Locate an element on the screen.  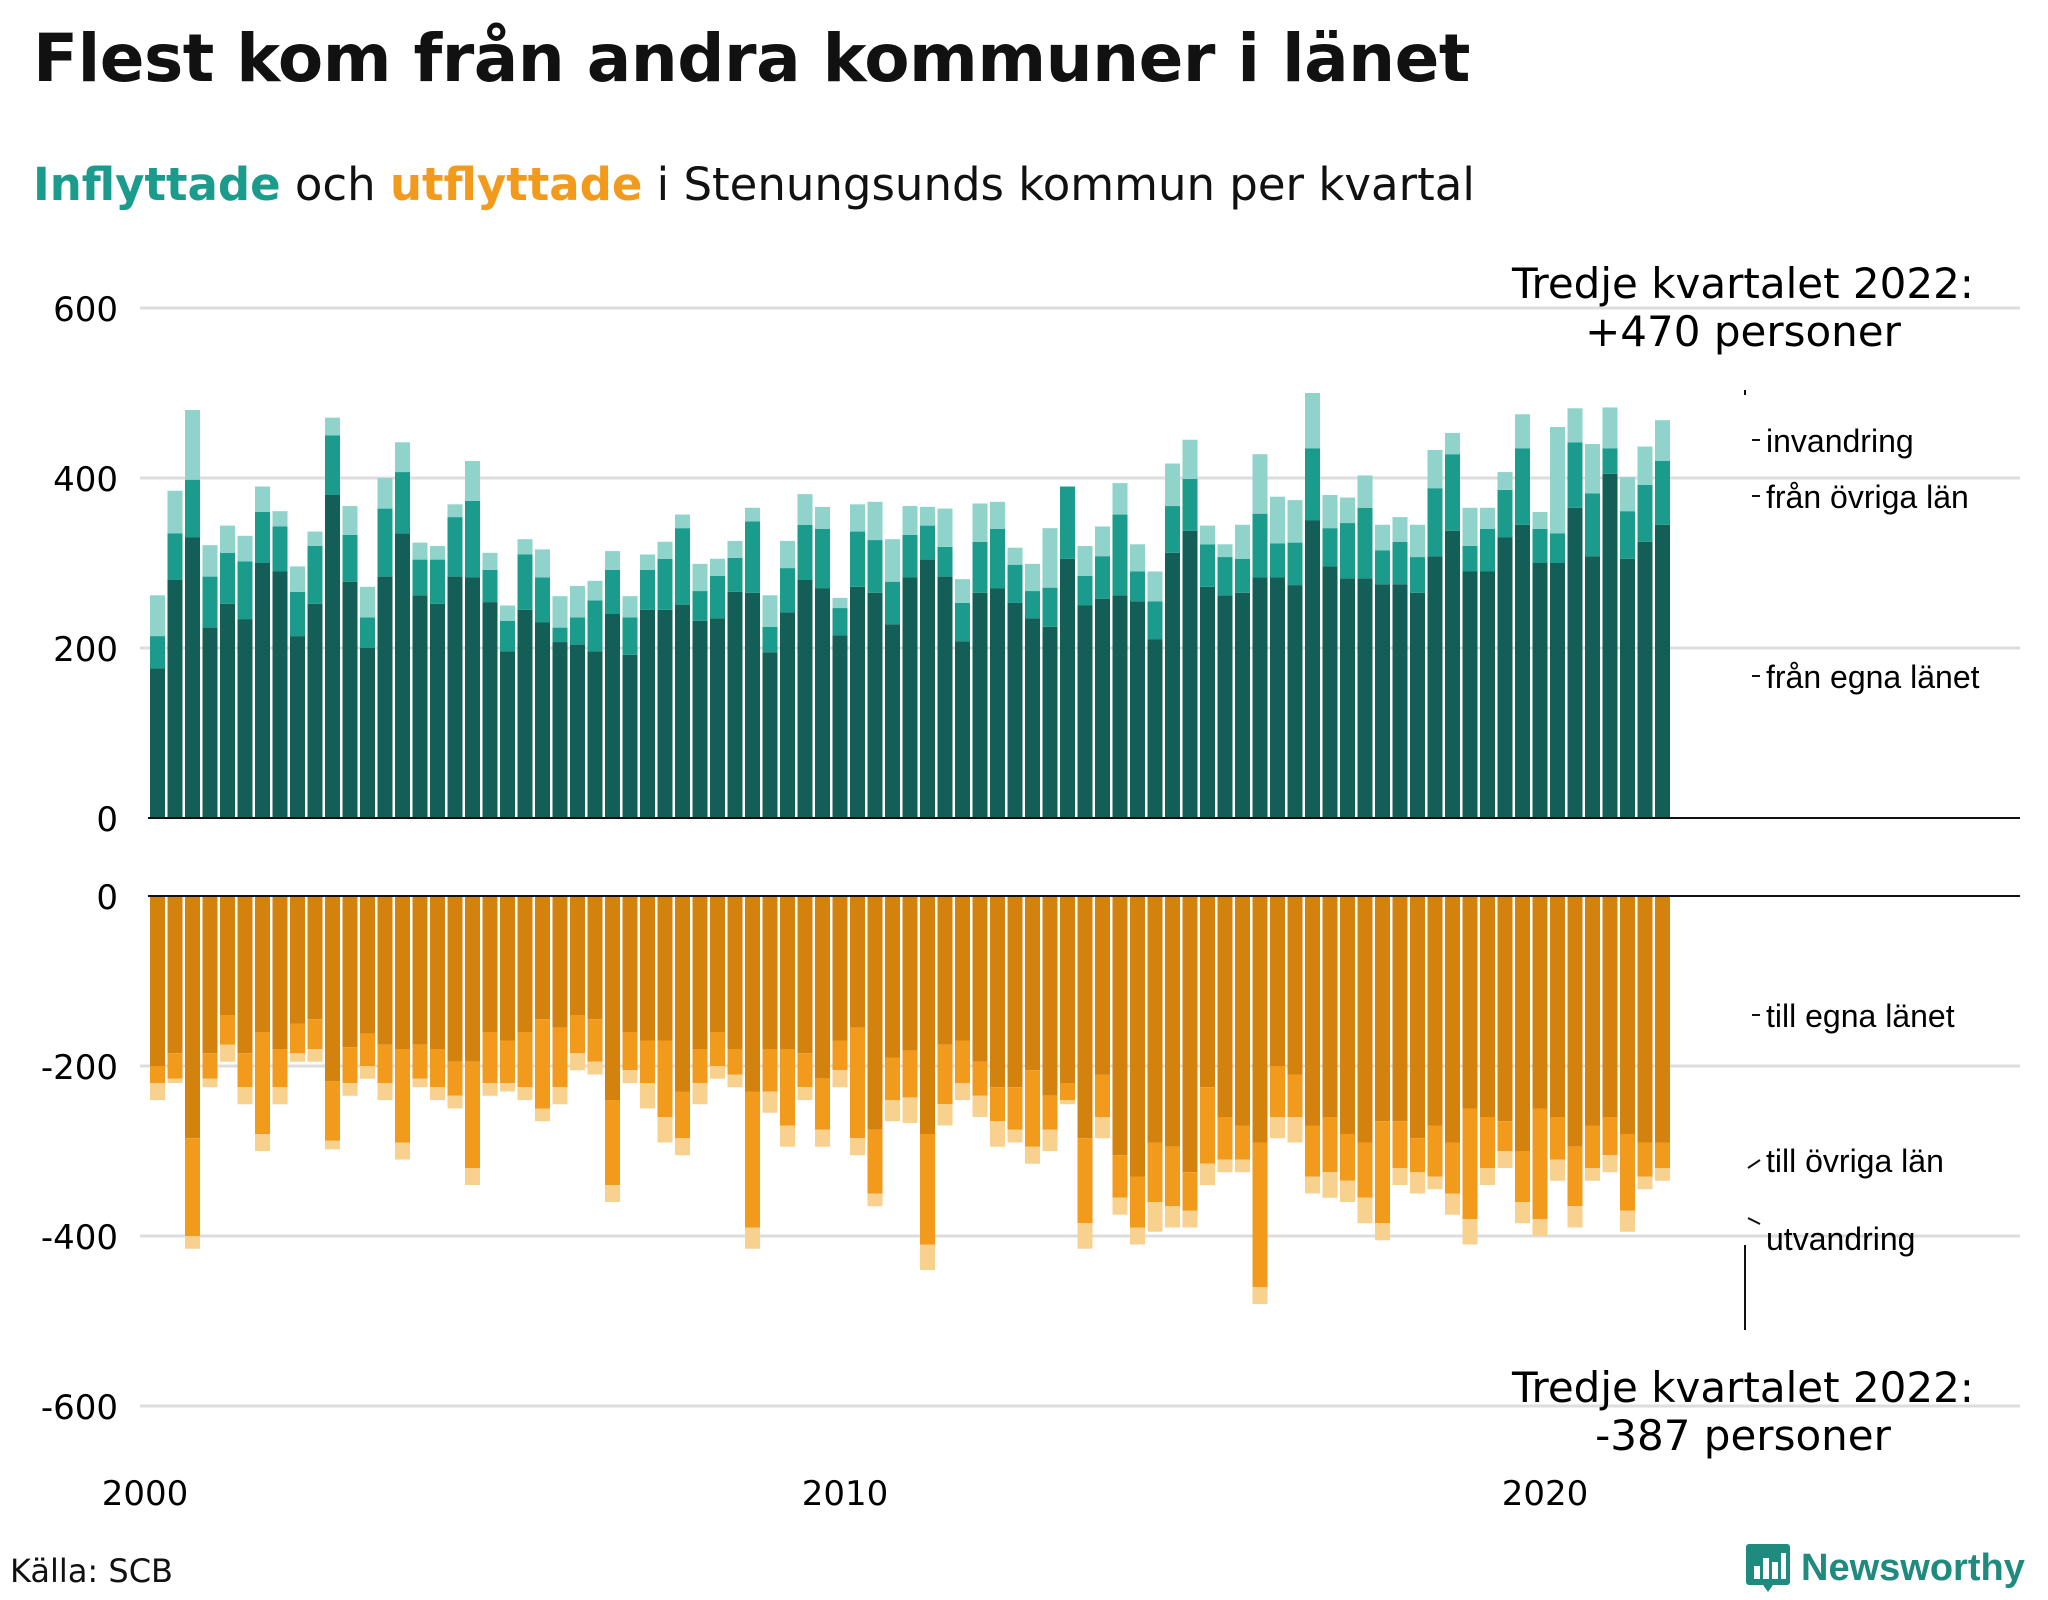
x-tick-label: 2010 is located at coordinates (845, 1494).